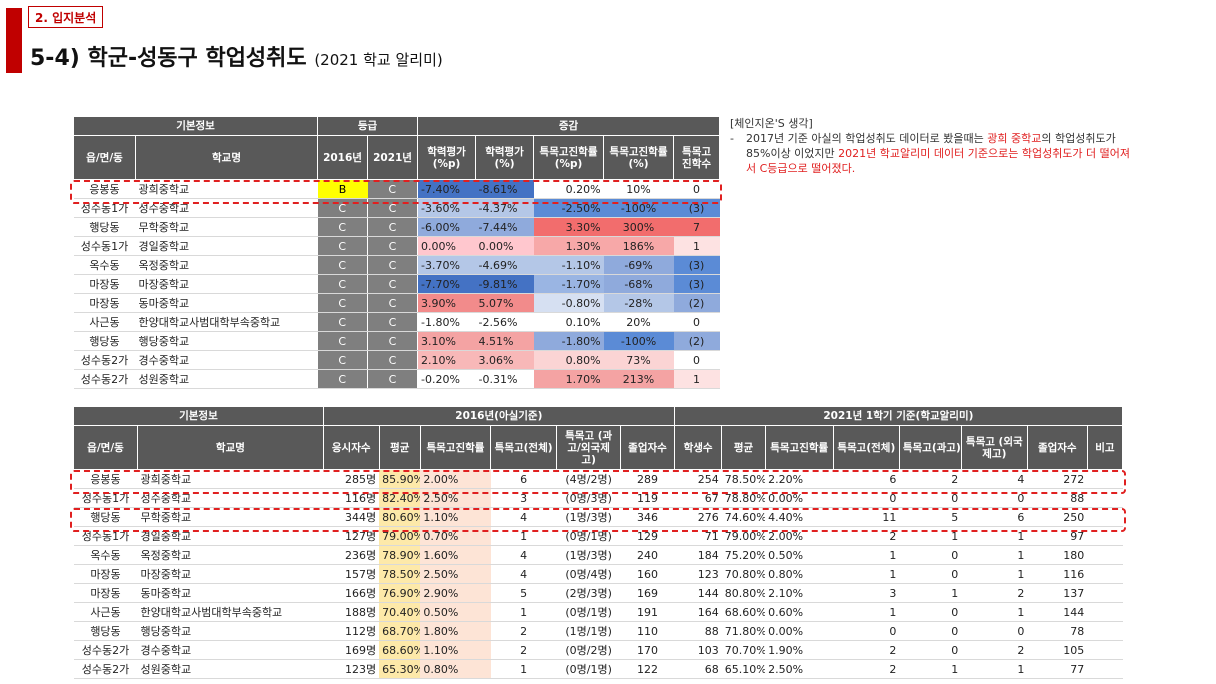 Image resolution: width=1216 pixels, height=684 pixels. Describe the element at coordinates (799, 650) in the screenshot. I see `special-rate-2021-cell: 1.90%` at that location.